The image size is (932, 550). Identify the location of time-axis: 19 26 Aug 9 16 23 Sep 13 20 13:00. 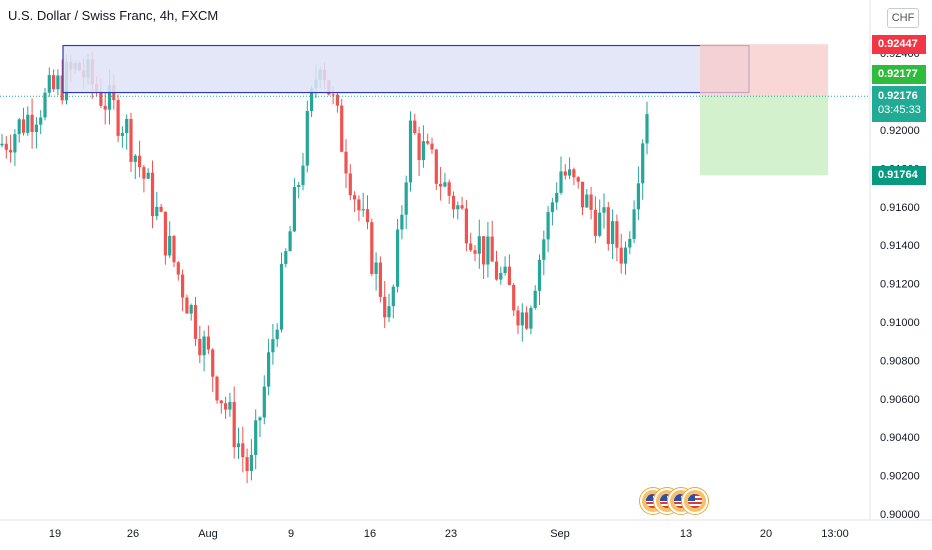
(466, 529).